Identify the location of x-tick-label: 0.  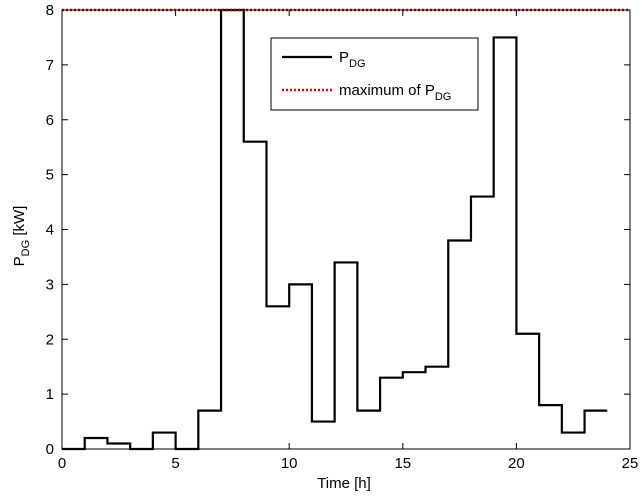
(62, 463).